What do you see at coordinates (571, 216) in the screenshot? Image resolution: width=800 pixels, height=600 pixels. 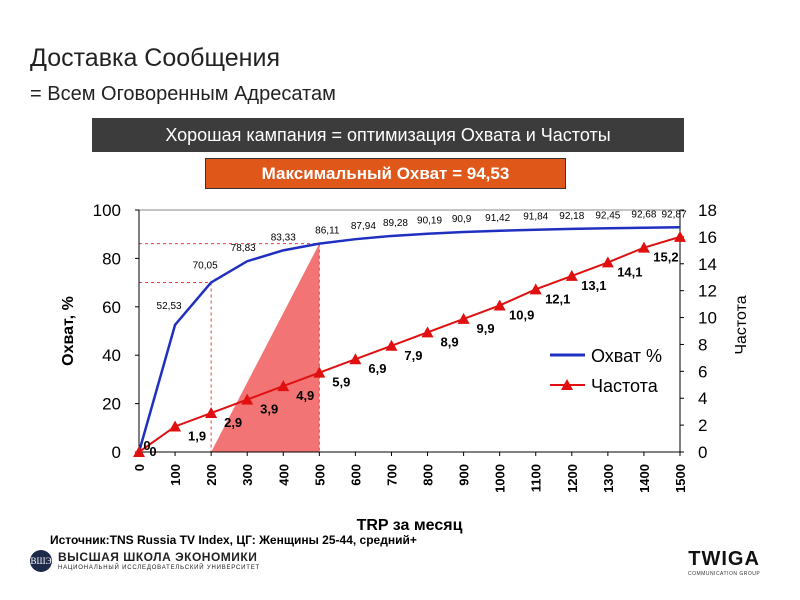 I see `reach-data-label: 92,18` at bounding box center [571, 216].